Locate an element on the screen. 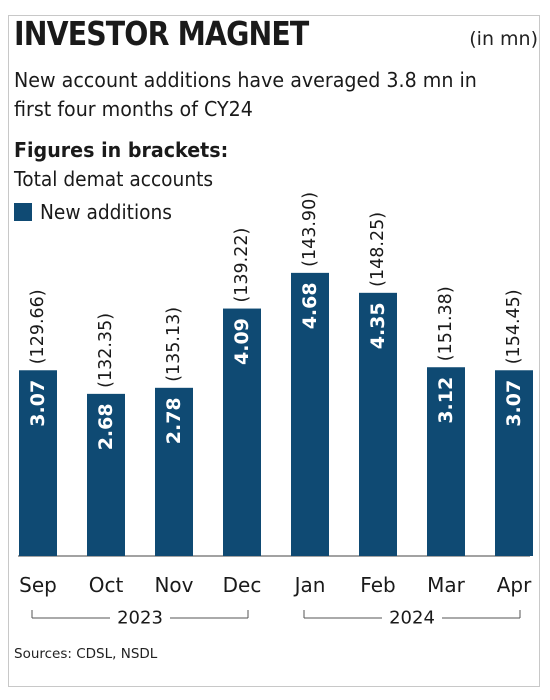 The width and height of the screenshot is (550, 700). x-tick-label: Sep is located at coordinates (38, 585).